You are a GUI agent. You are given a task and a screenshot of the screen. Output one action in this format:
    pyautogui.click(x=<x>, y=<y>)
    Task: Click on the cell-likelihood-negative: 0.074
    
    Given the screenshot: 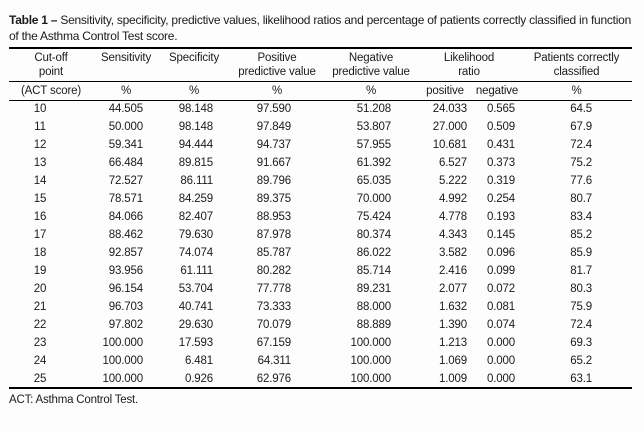 What is the action you would take?
    pyautogui.click(x=501, y=325)
    